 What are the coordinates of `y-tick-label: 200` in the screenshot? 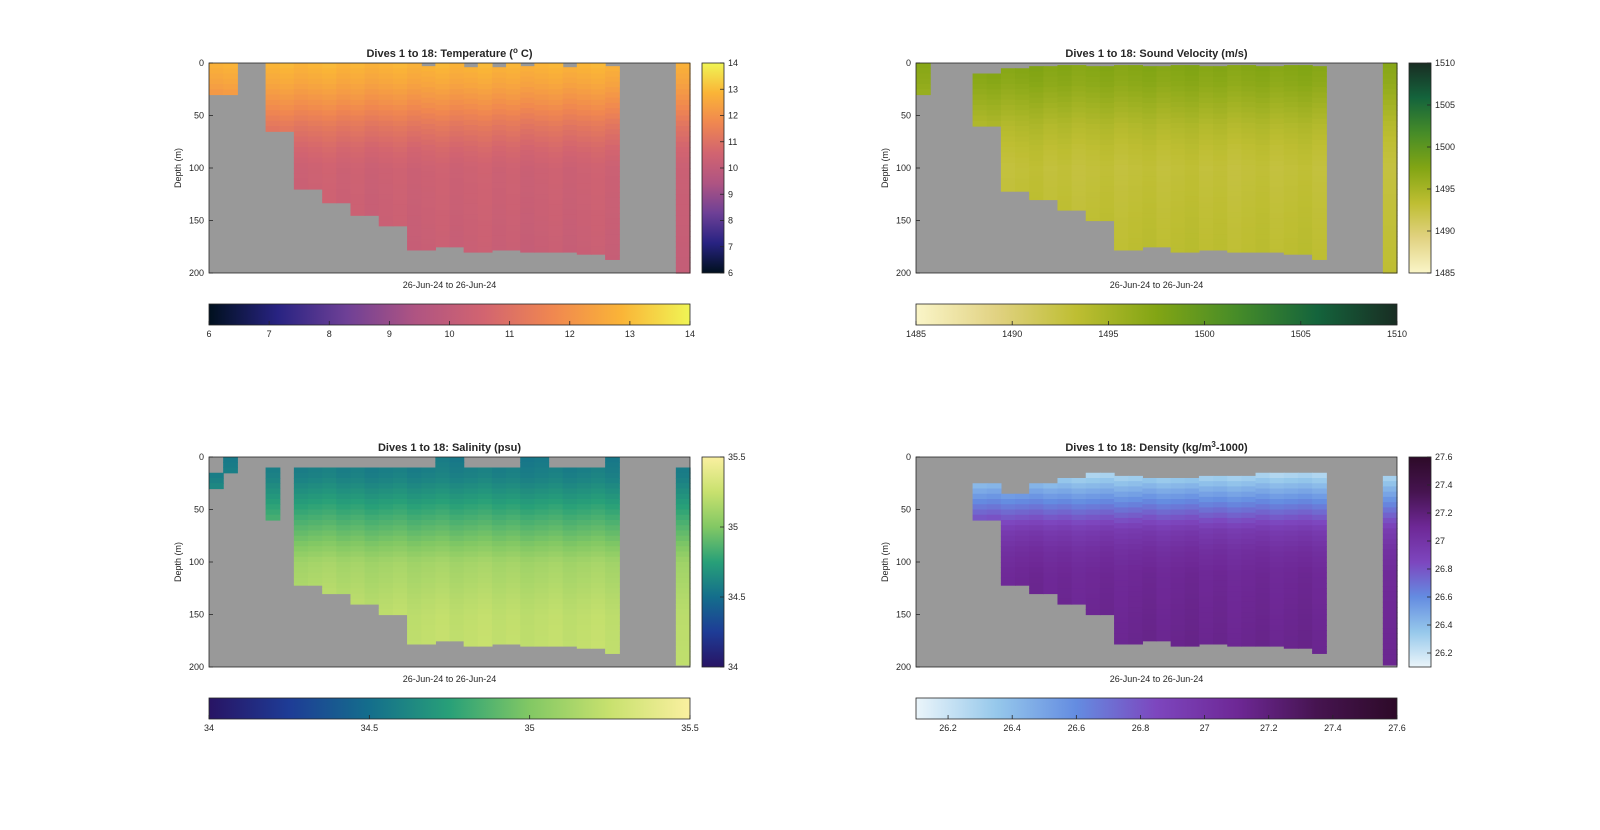 It's located at (196, 273).